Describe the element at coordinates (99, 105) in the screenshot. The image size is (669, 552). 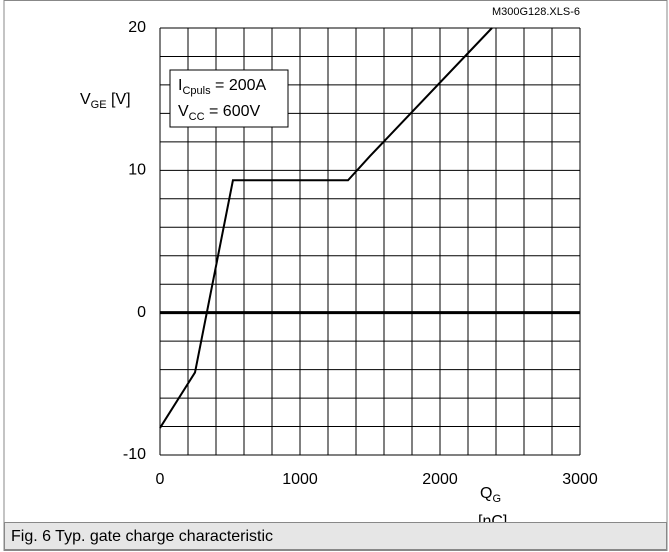
I see `y-axis-label-sub: GE` at that location.